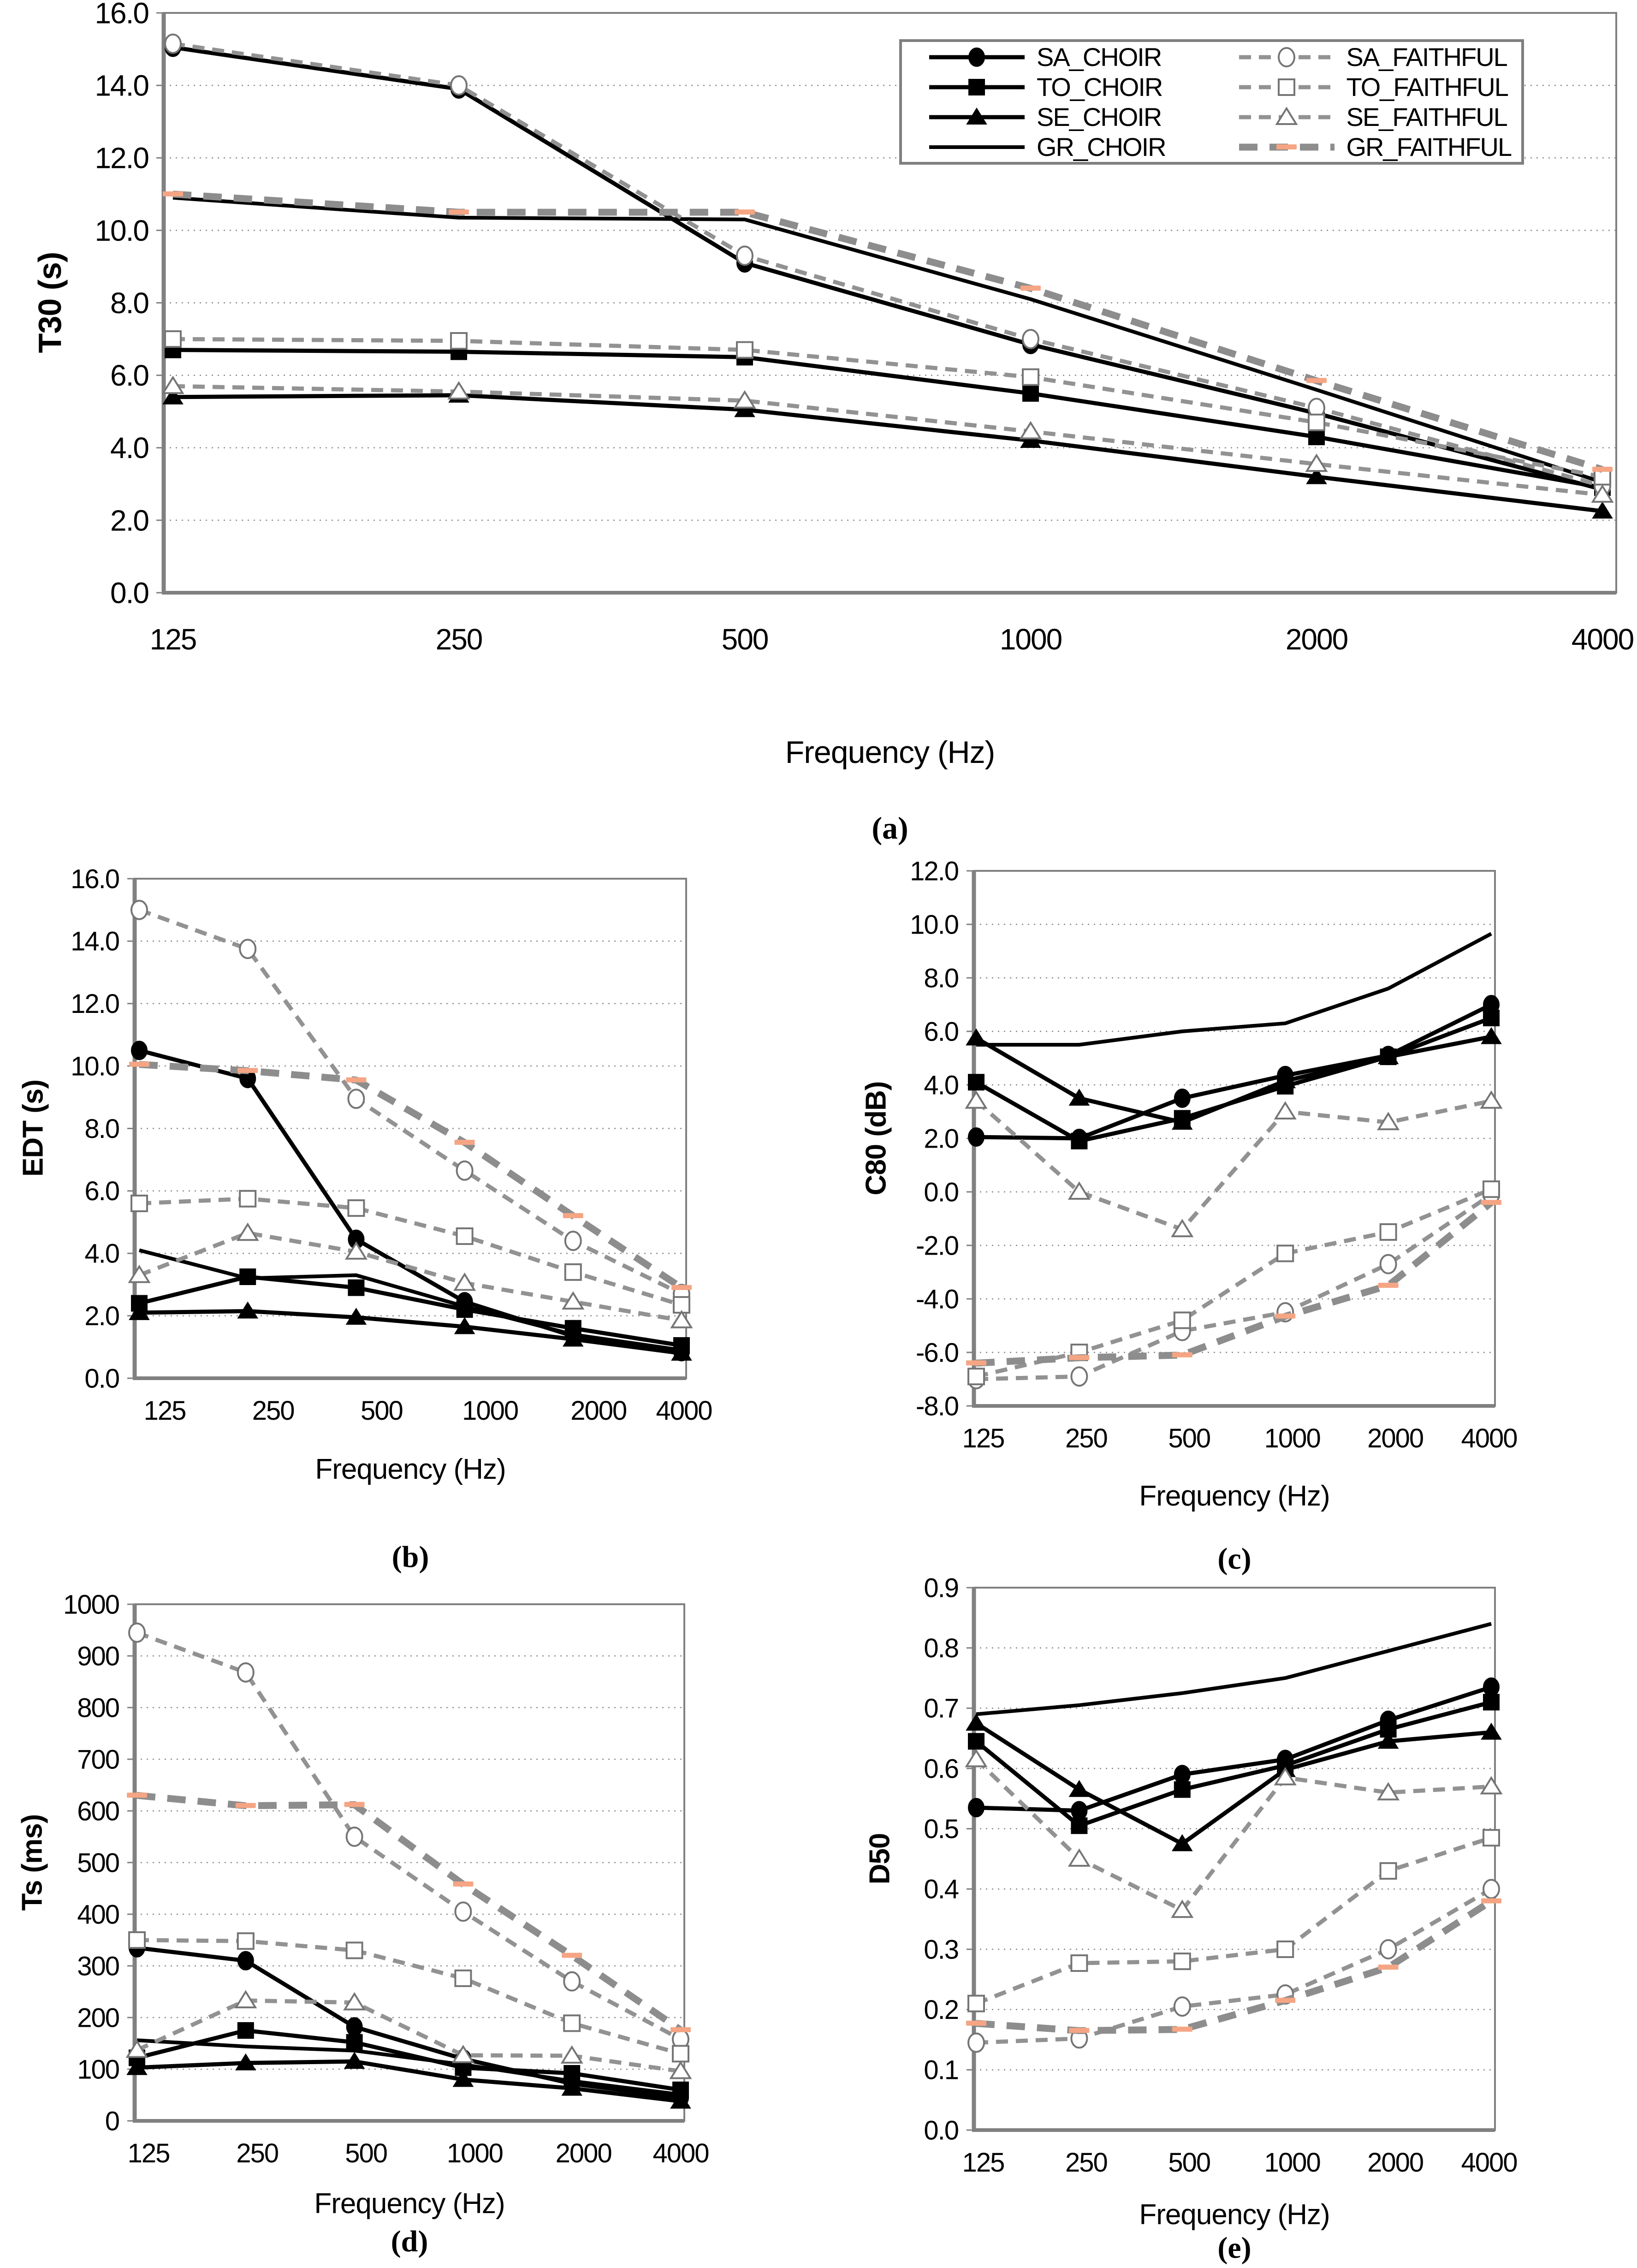 This screenshot has width=1637, height=2268. Describe the element at coordinates (129, 520) in the screenshot. I see `y-tick-label: 2.0` at that location.